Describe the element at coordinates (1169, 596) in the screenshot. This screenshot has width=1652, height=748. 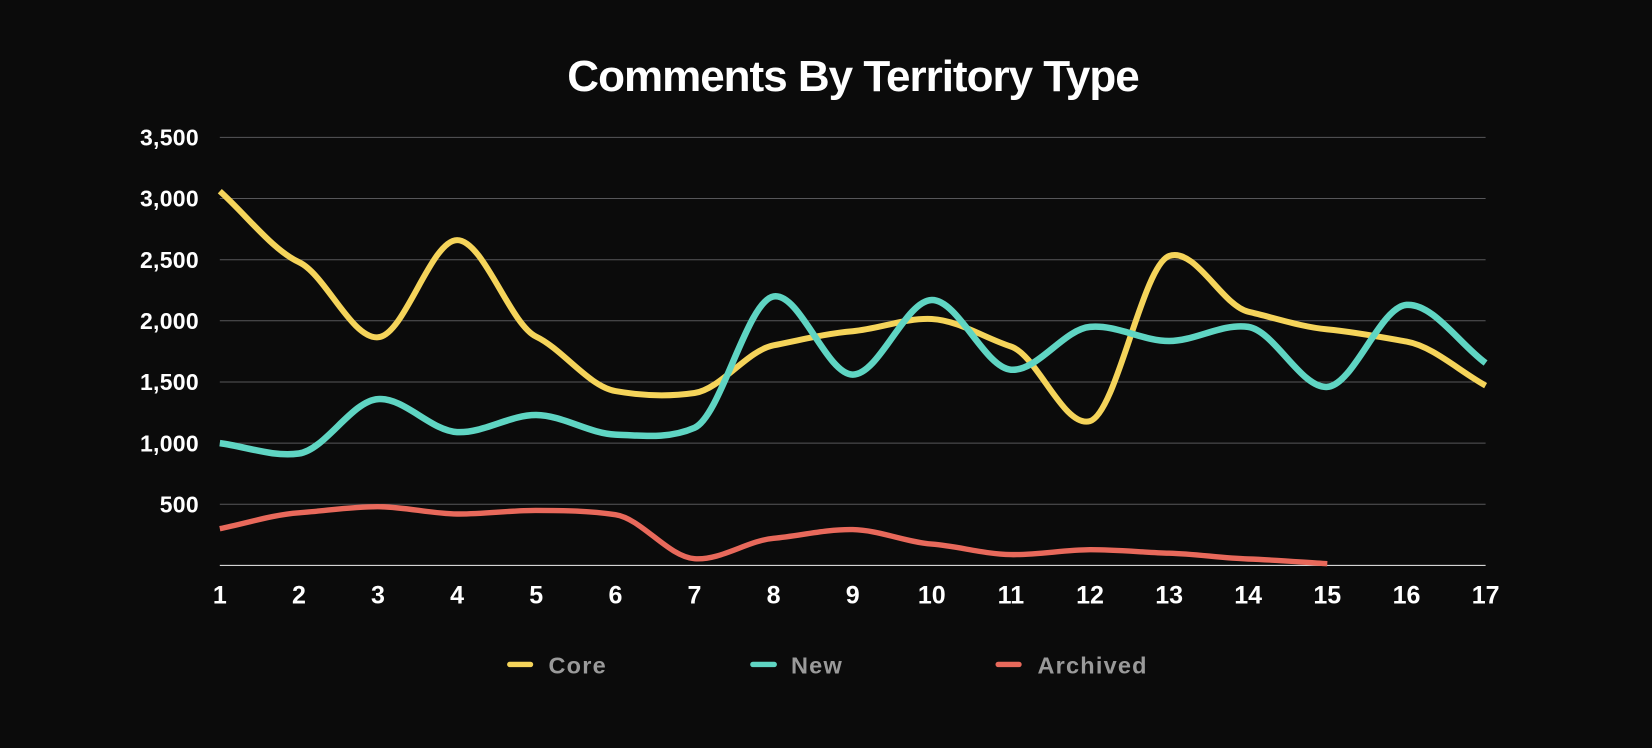
I see `svg-text: 13` at that location.